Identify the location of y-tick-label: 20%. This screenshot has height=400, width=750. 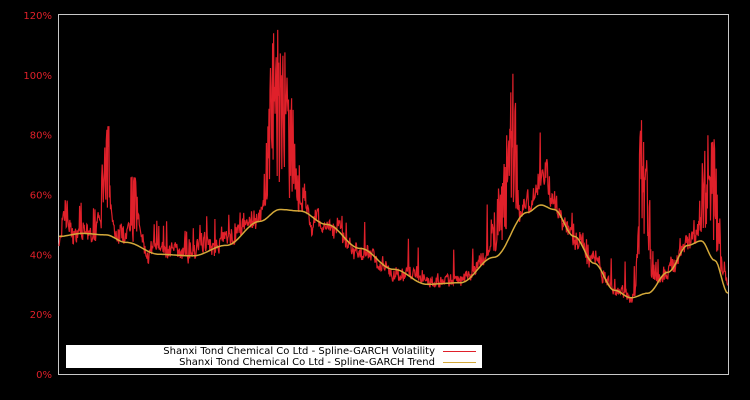
(41, 315).